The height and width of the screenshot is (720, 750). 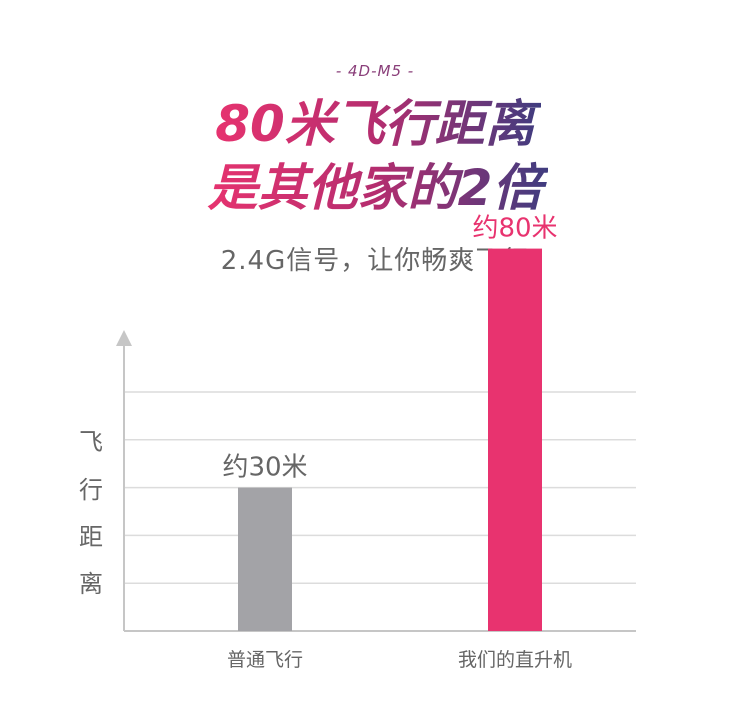 I want to click on y-axis-label-char: 离, so click(x=91, y=584).